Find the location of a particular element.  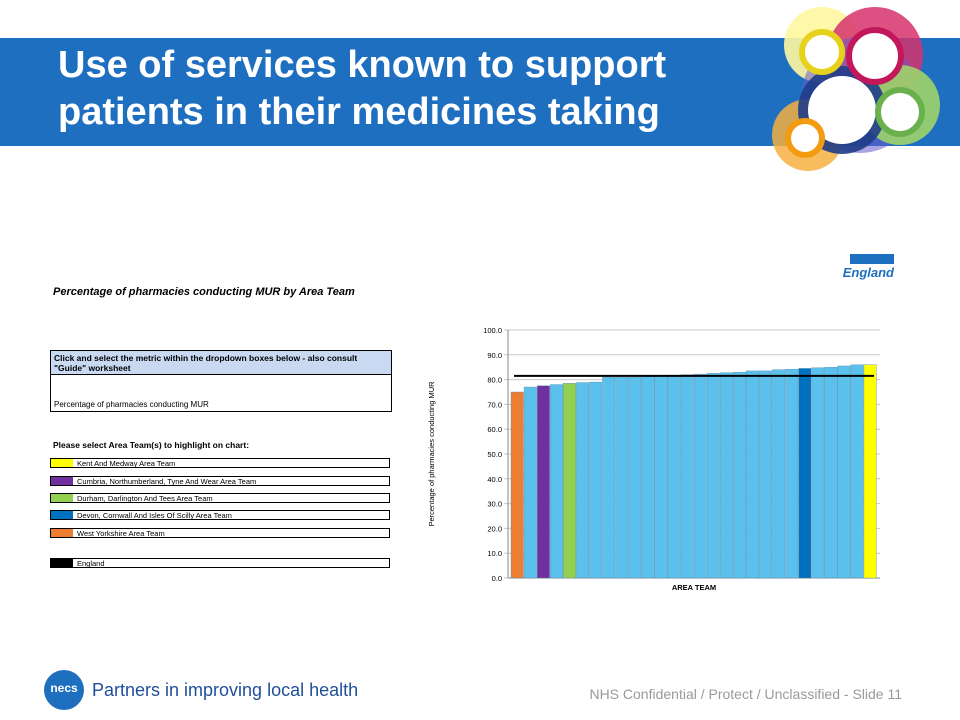

y-tick-label: 20.0 is located at coordinates (494, 528).